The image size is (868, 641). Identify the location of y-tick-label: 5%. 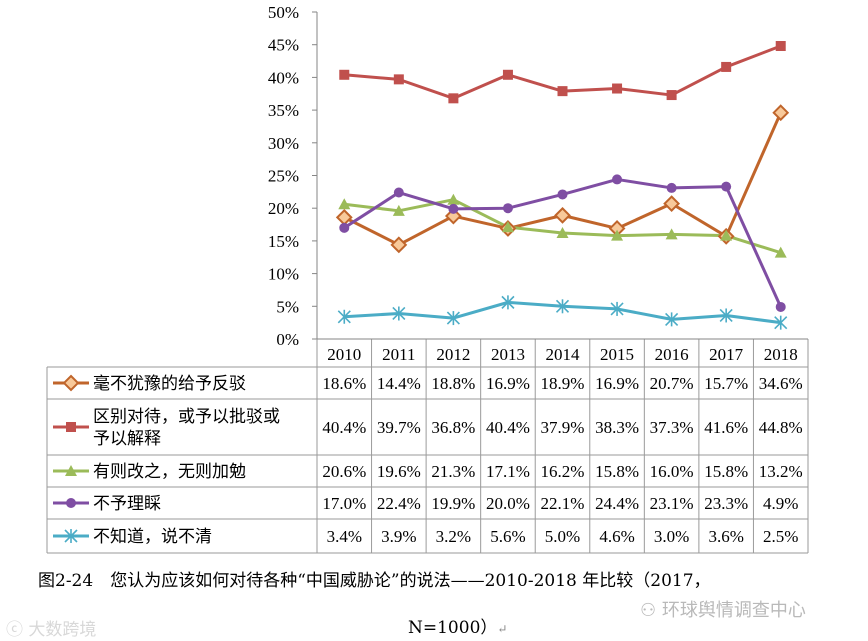
(287, 306).